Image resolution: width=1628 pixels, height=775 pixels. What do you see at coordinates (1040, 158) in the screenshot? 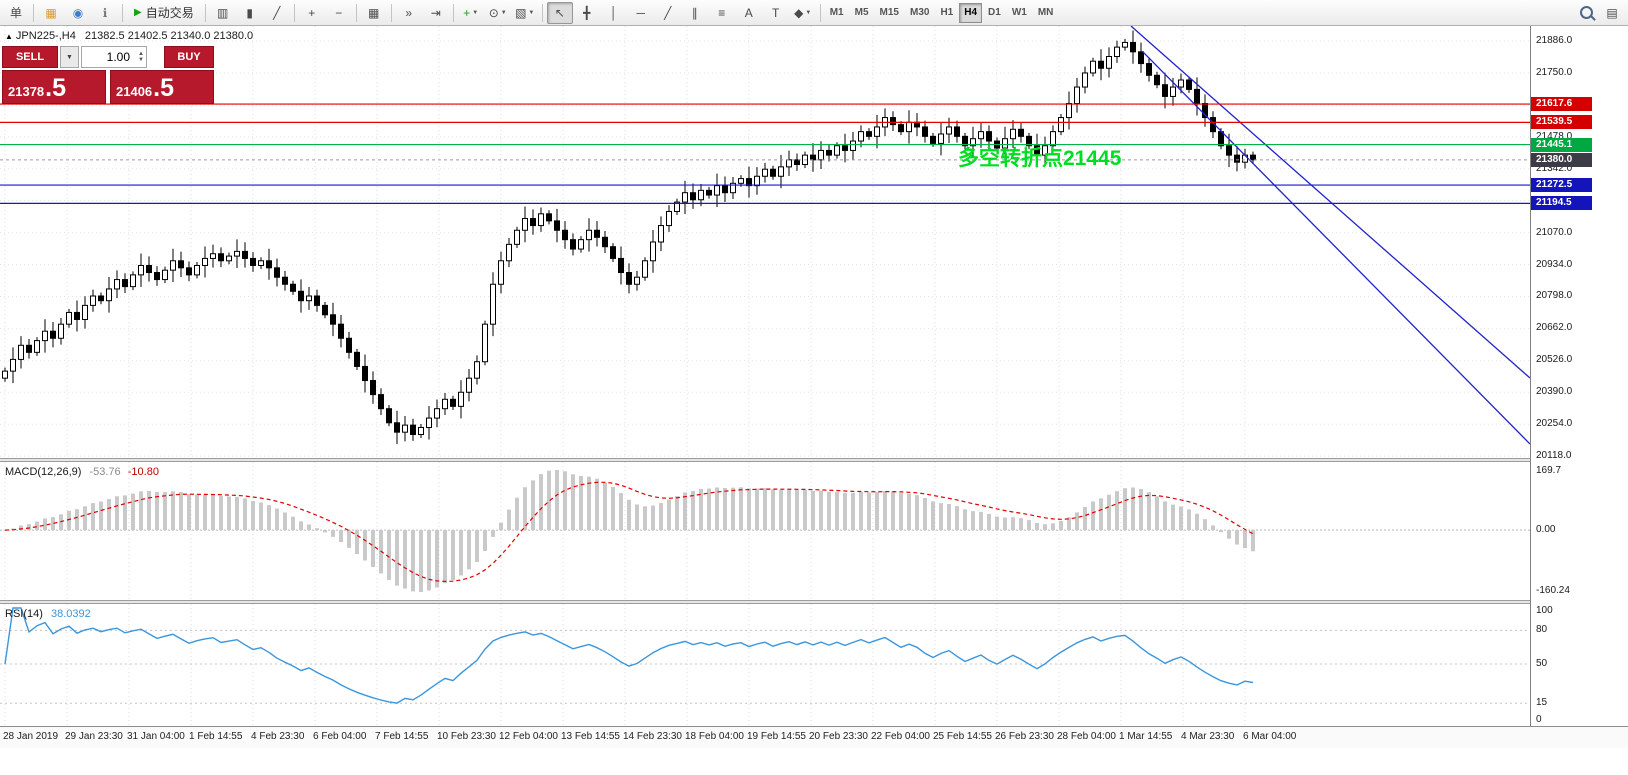
I see `chart-annotation-text: 多空转折点21445` at bounding box center [1040, 158].